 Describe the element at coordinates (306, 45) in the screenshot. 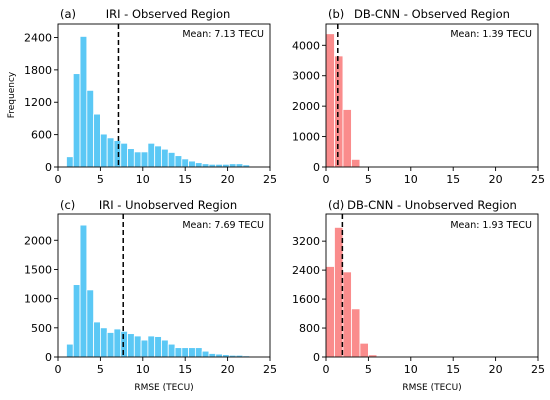

I see `panel-b-ytick-label: 4000` at that location.